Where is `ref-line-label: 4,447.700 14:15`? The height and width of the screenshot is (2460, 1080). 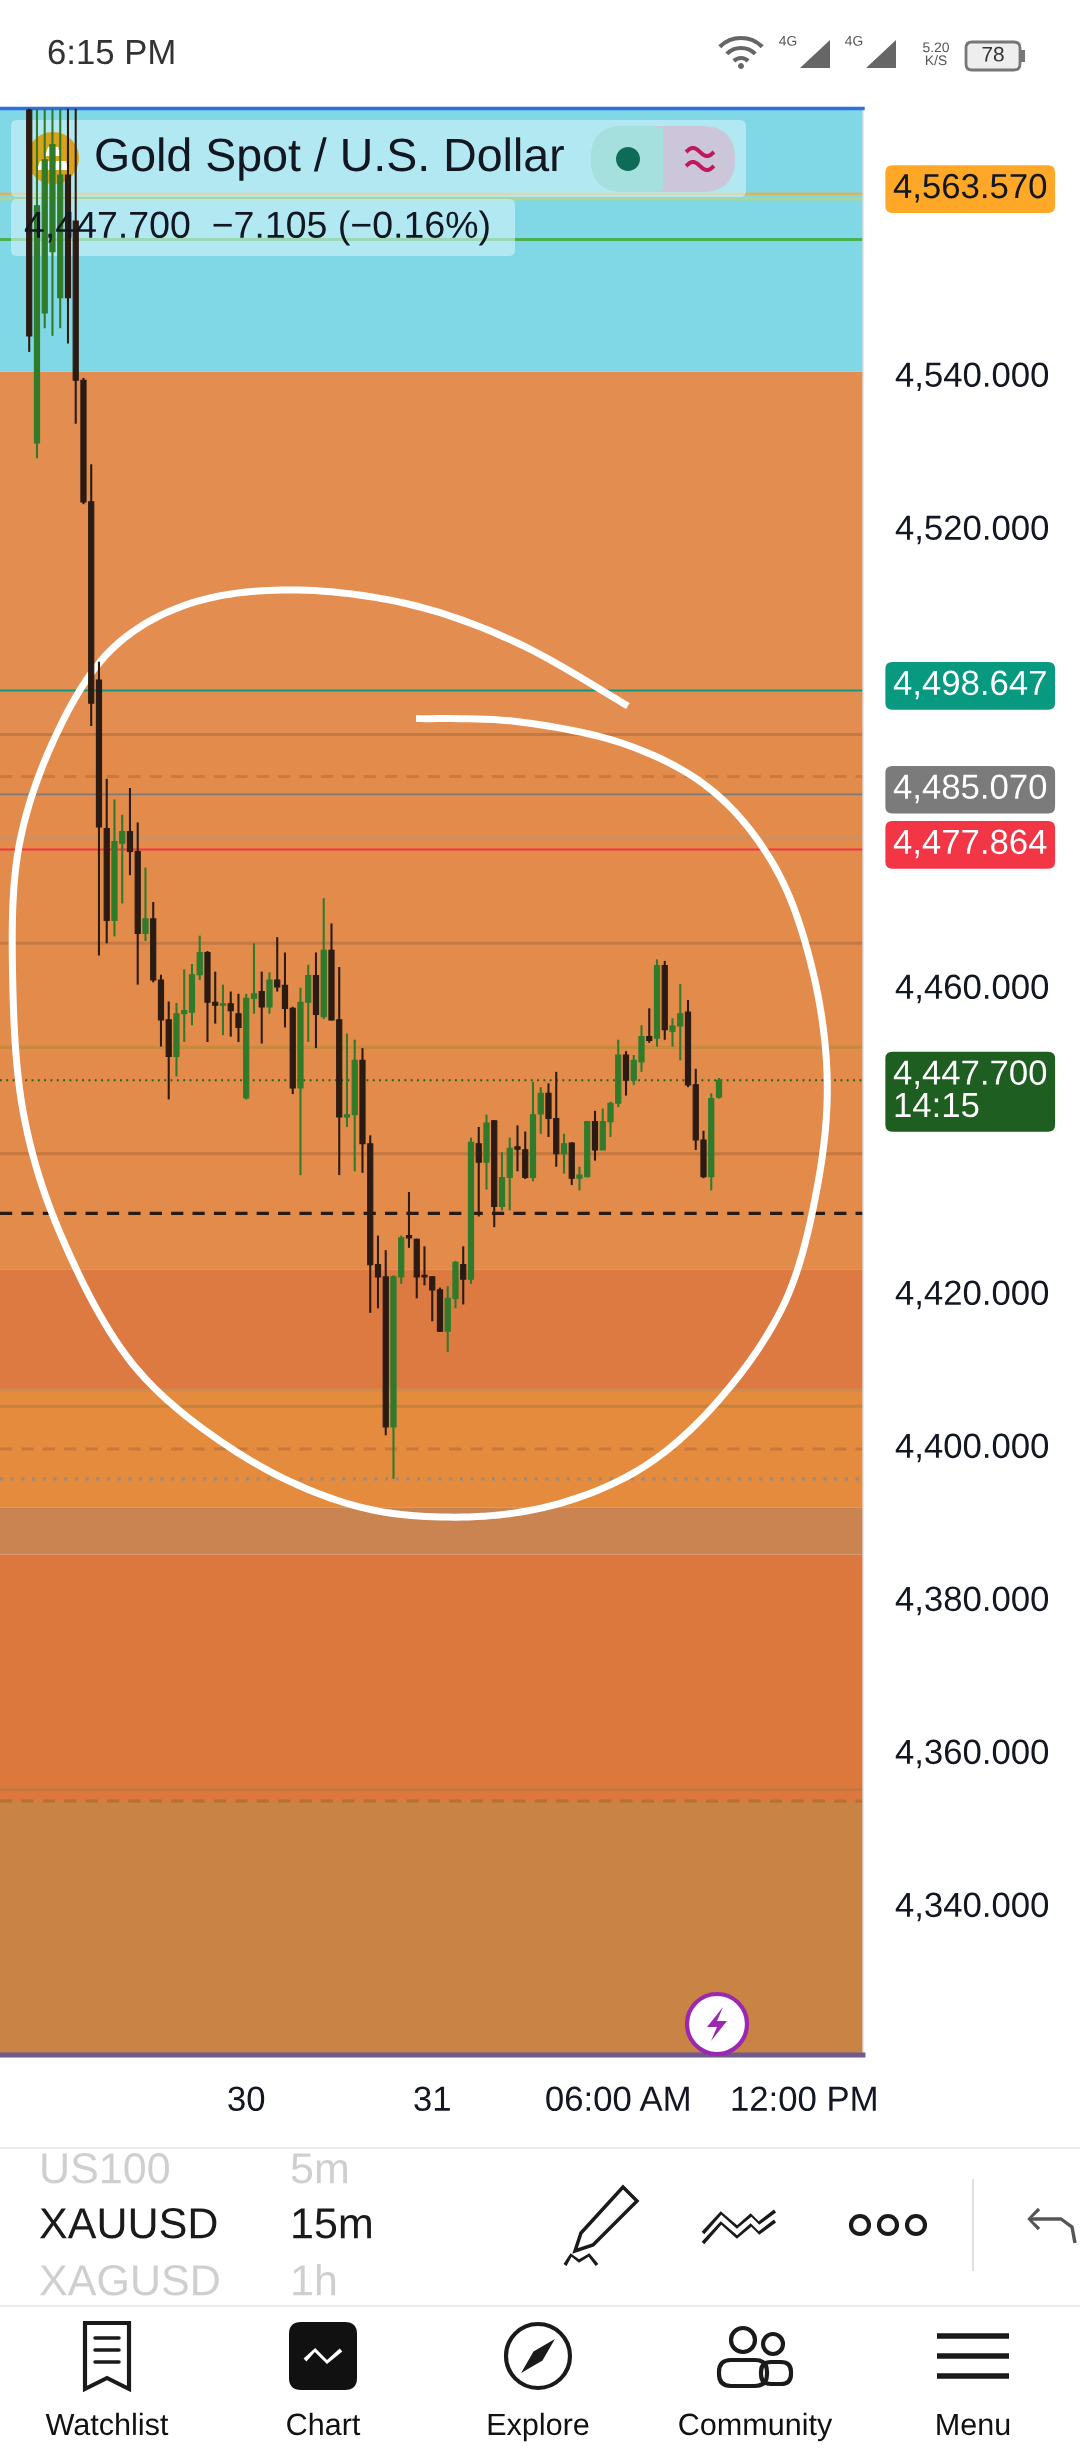 ref-line-label: 4,447.700 14:15 is located at coordinates (970, 1089).